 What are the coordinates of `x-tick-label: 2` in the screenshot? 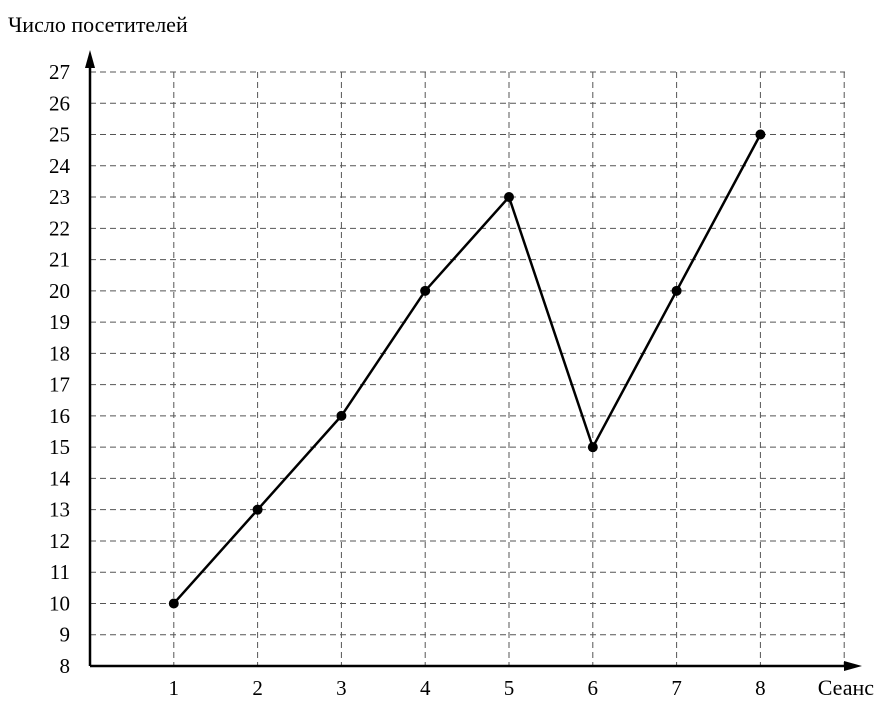 It's located at (257, 688).